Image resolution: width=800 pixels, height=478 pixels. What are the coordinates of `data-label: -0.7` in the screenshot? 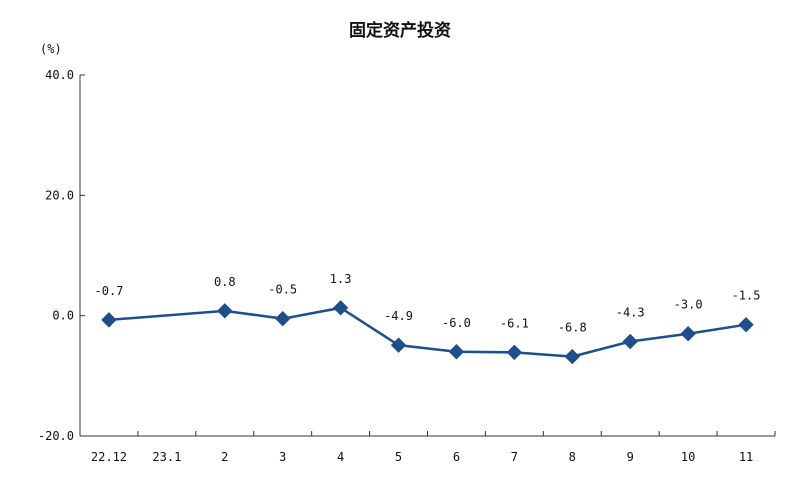 It's located at (109, 291).